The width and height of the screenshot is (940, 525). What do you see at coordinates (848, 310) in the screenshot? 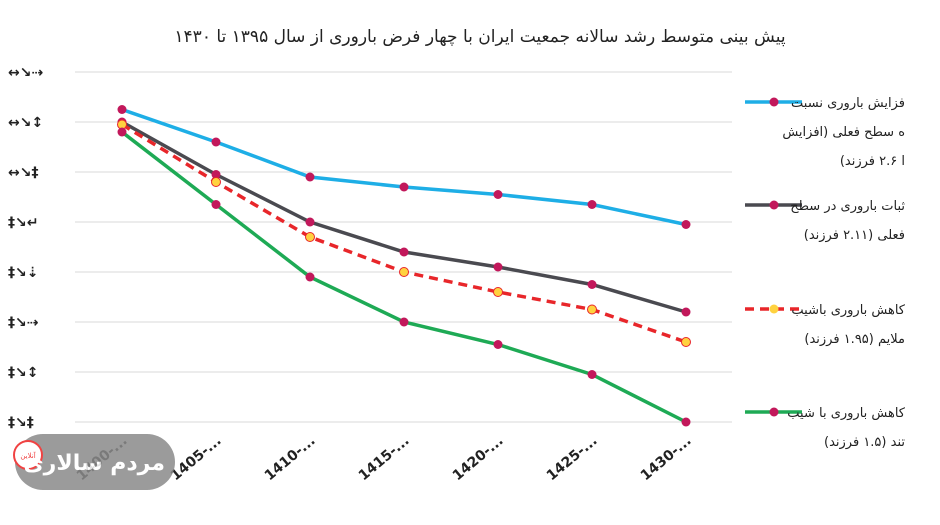
I see `legend-label-line: کاهش باروری باشیب` at bounding box center [848, 310].